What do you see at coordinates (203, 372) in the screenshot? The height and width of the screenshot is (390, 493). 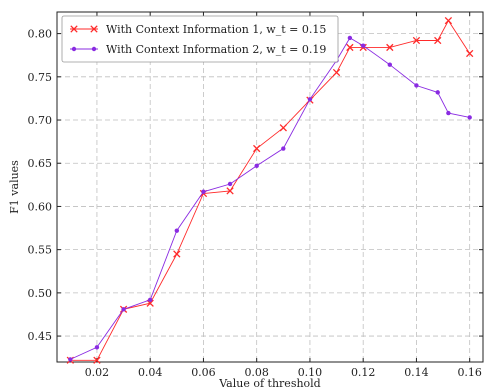 I see `x-tick-label: 0.06` at bounding box center [203, 372].